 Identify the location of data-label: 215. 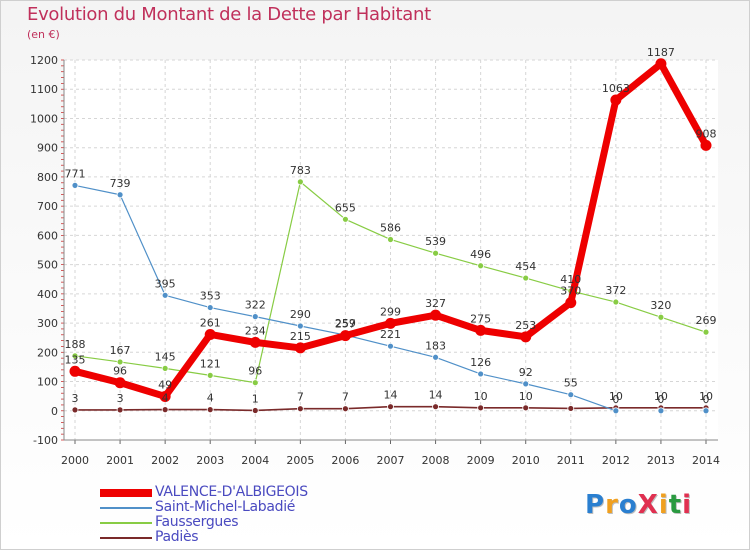
(300, 336).